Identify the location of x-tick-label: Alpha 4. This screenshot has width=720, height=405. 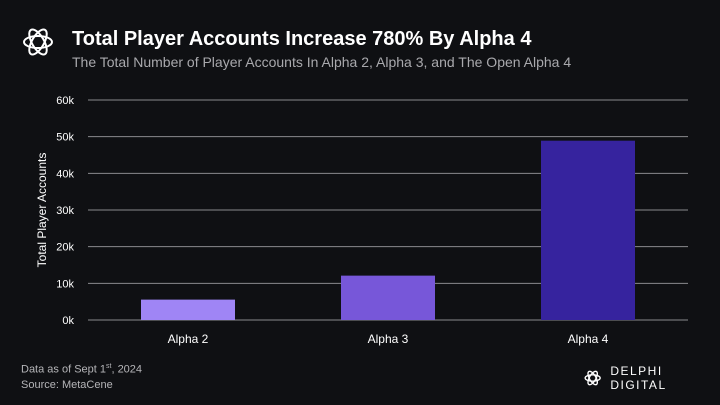
(588, 339).